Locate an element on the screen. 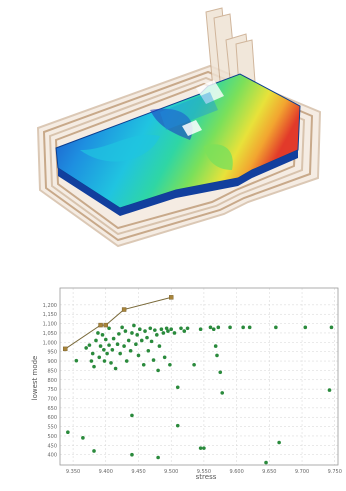  y-tick-label: 400 is located at coordinates (52, 456).